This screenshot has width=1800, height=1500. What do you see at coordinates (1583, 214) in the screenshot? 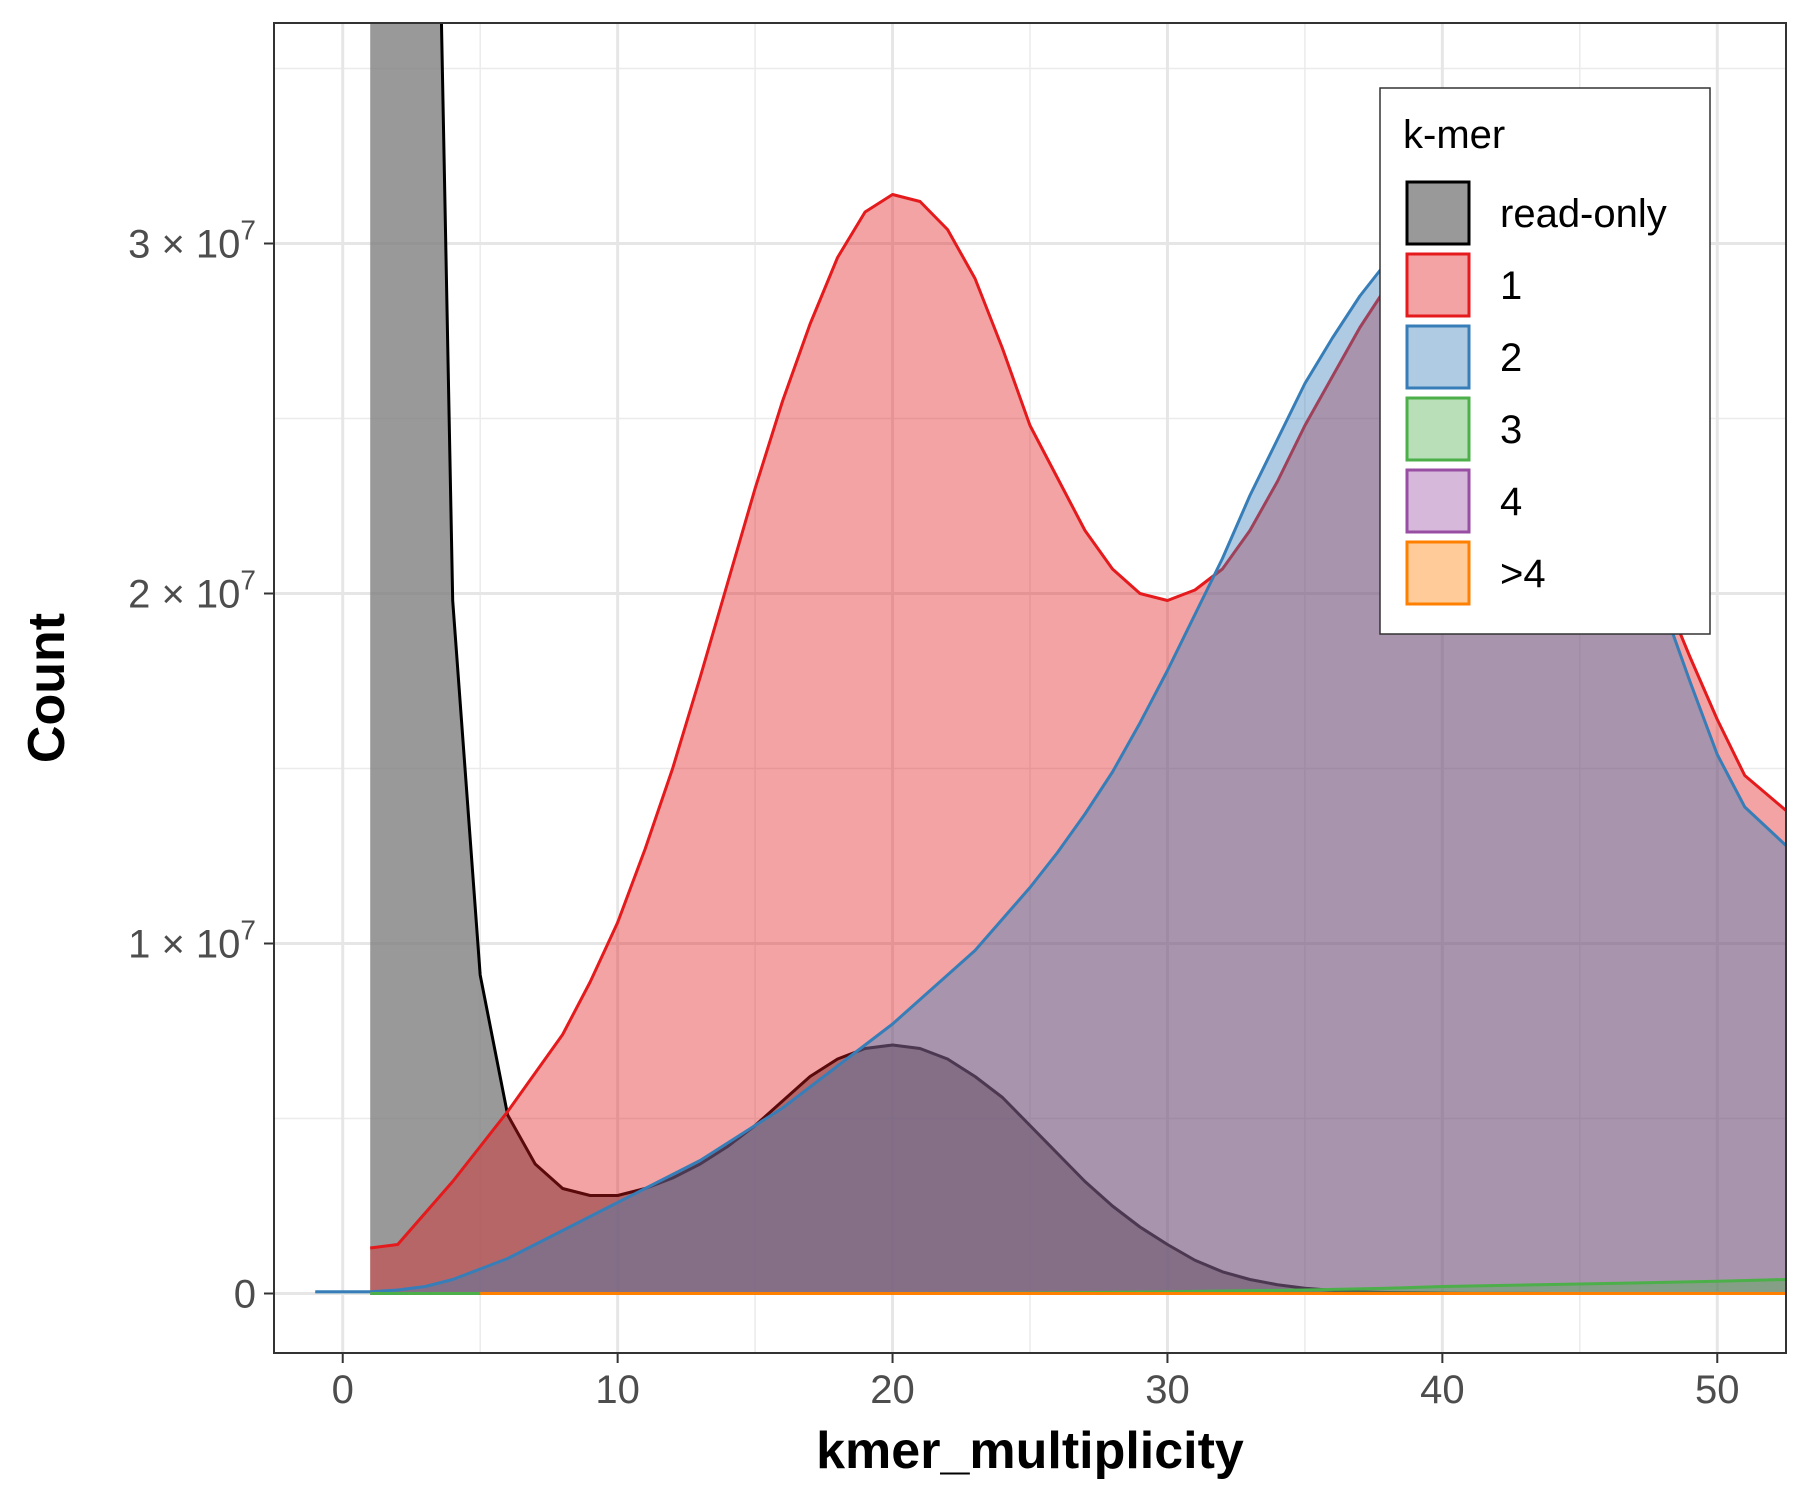
I see `legend-label: read-only` at bounding box center [1583, 214].